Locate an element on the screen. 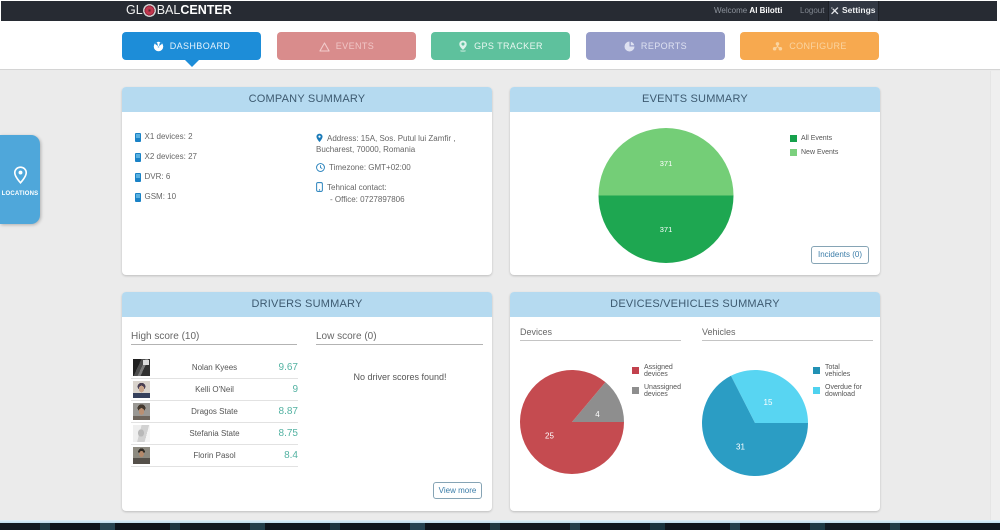  svg-text: 15 is located at coordinates (768, 402).